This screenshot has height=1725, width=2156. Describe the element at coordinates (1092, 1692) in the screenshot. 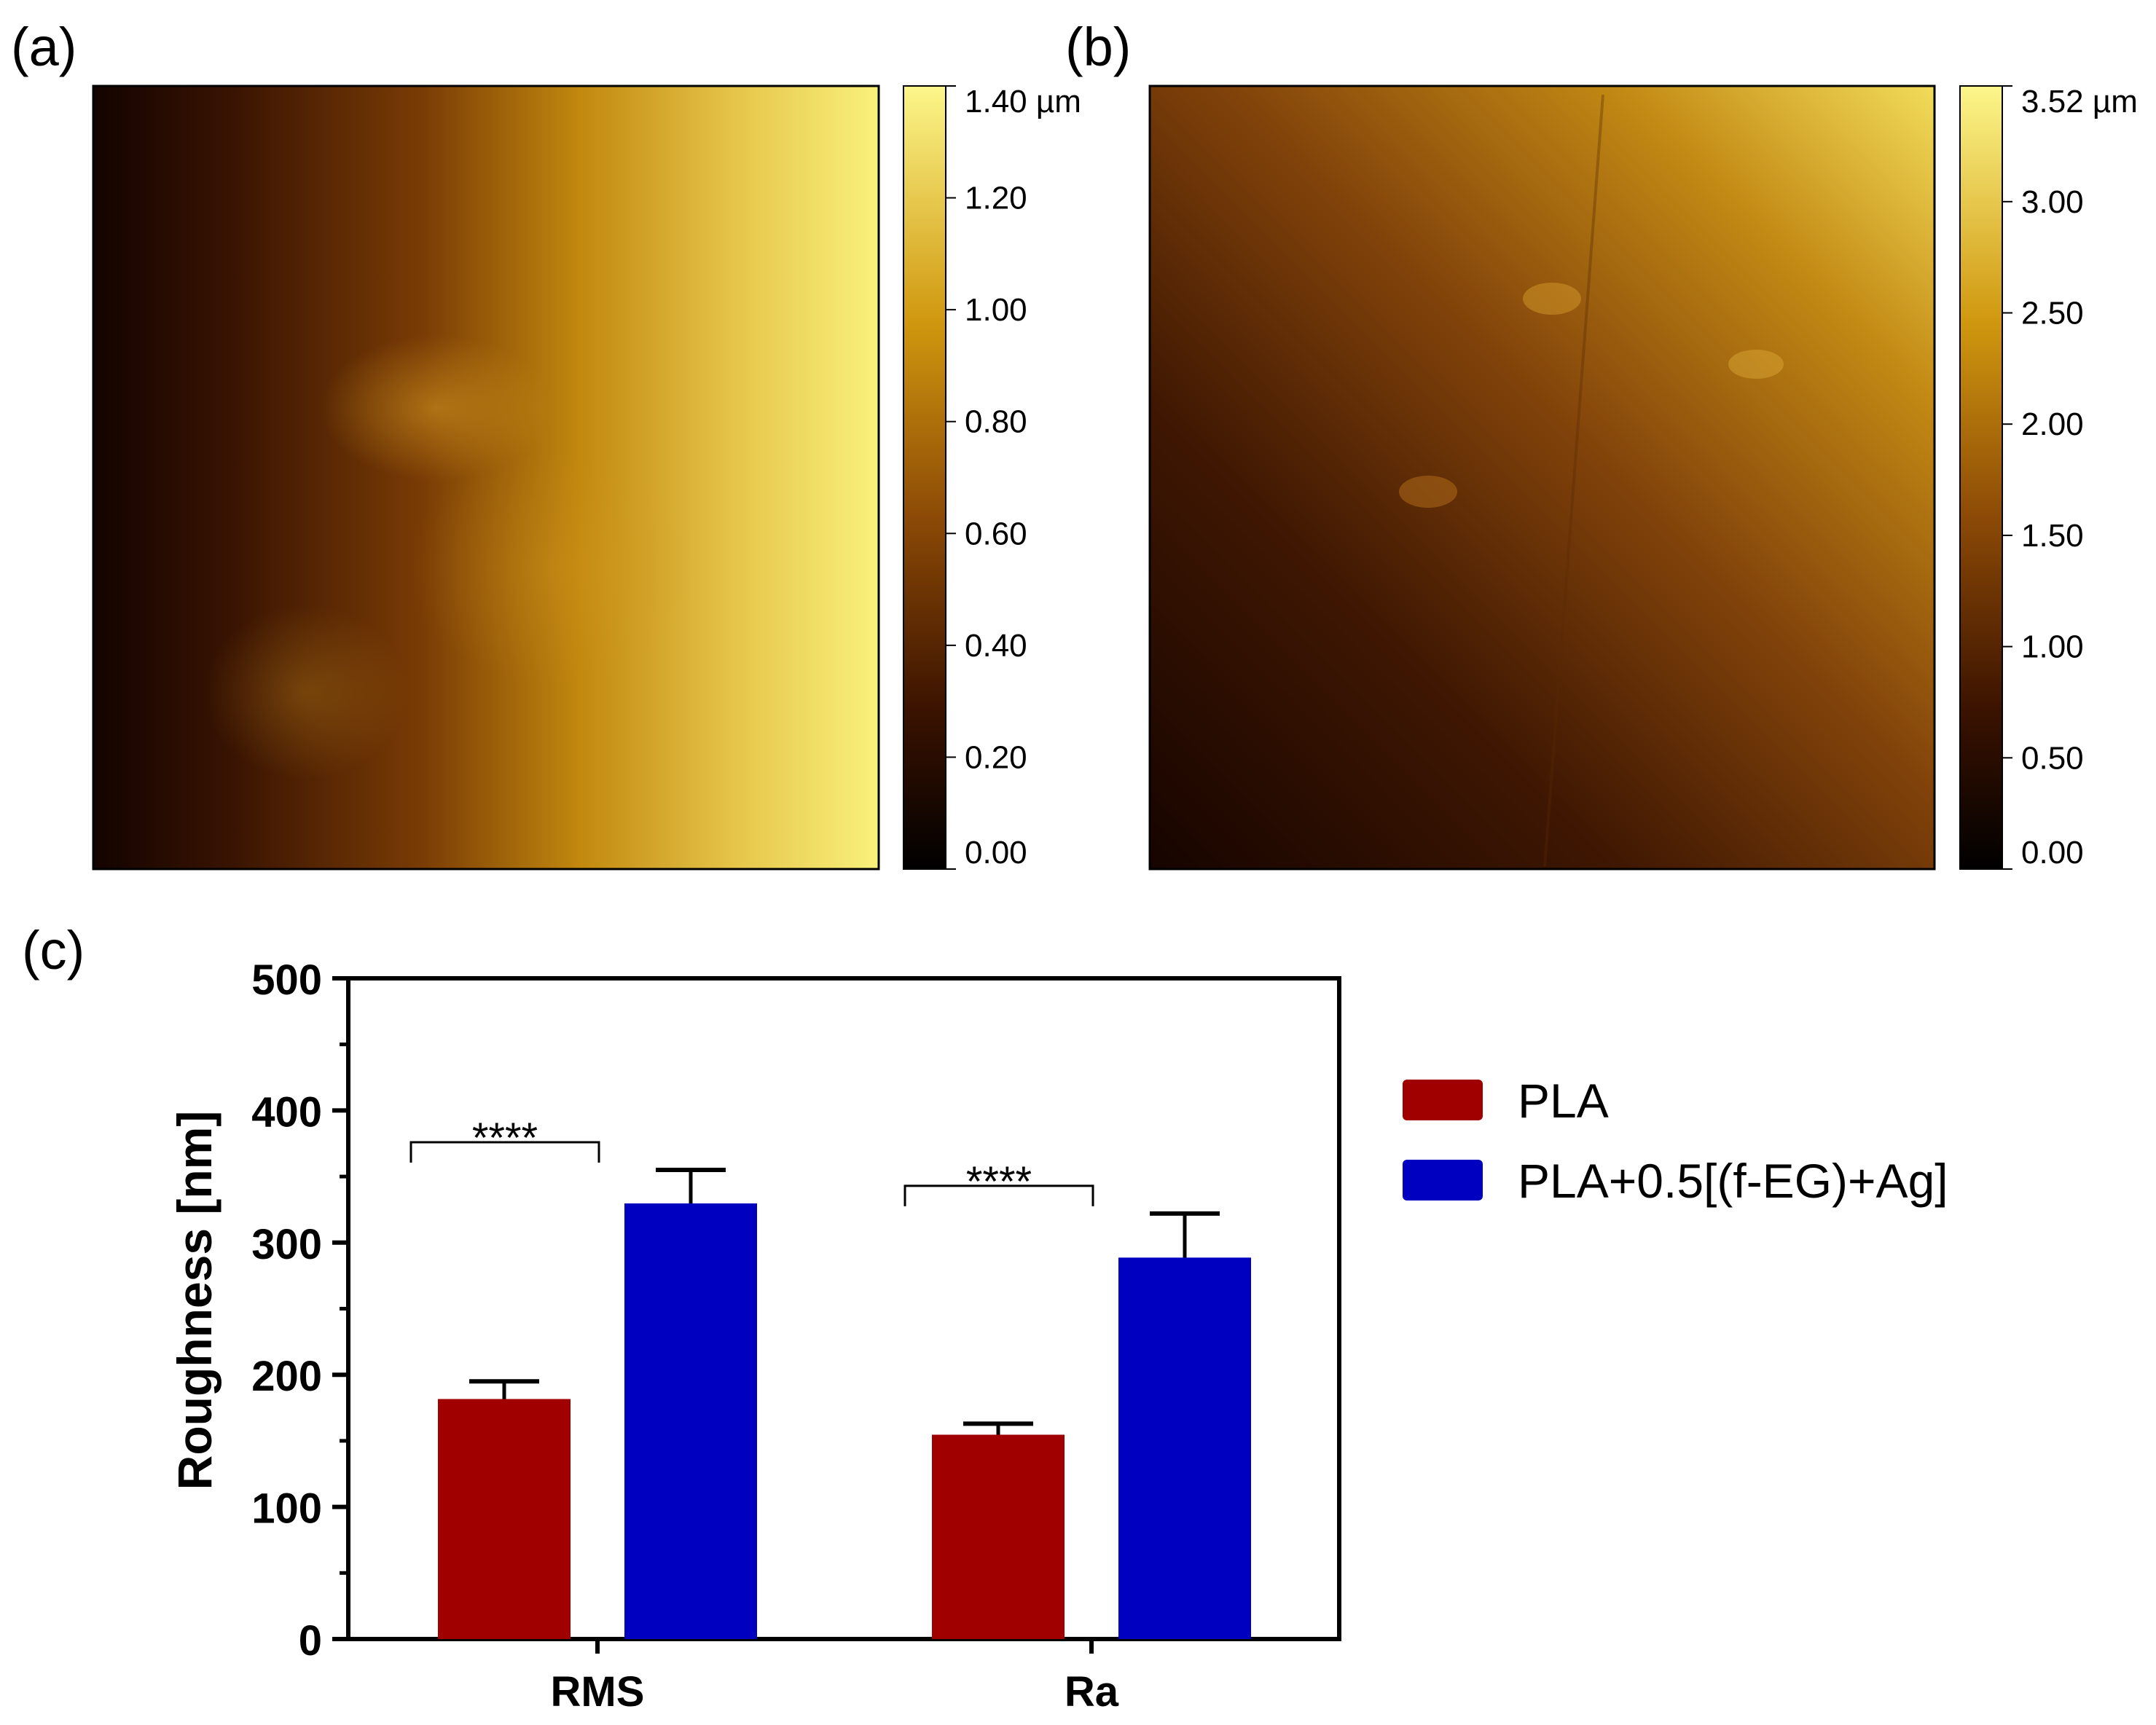

I see `x-tick-label: Ra` at that location.